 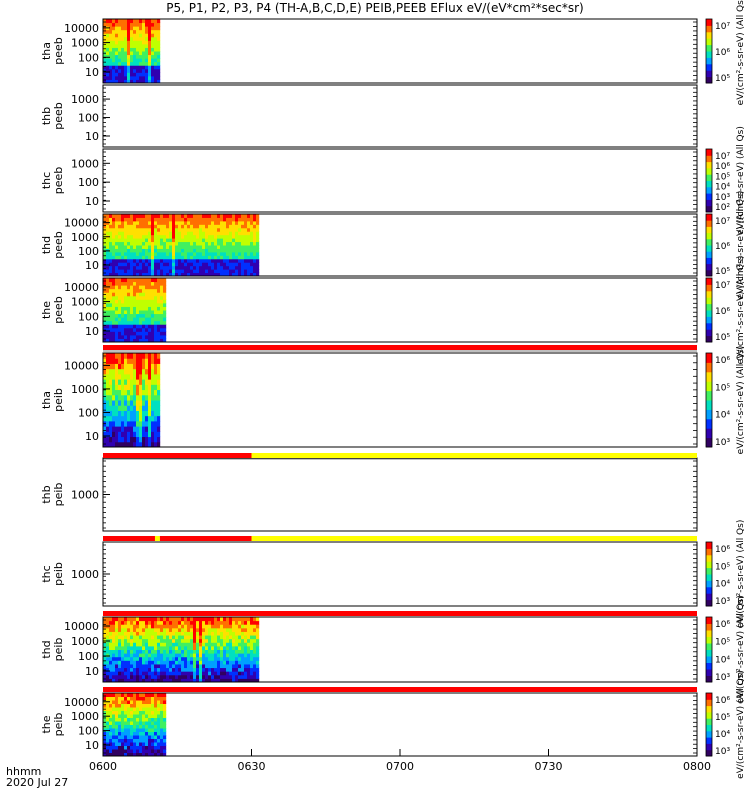 What do you see at coordinates (722, 678) in the screenshot?
I see `colorbar-tick-thd-peib: 10³` at bounding box center [722, 678].